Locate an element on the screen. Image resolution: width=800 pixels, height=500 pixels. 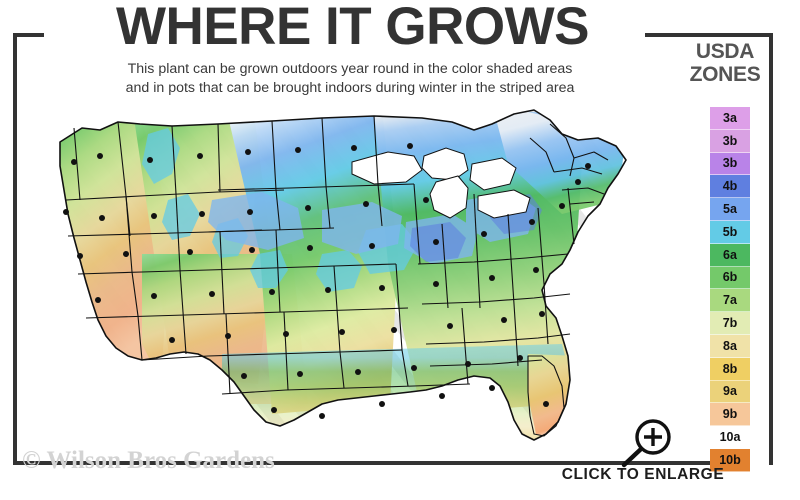
frame-top-right-stub is located at coordinates (709, 35).